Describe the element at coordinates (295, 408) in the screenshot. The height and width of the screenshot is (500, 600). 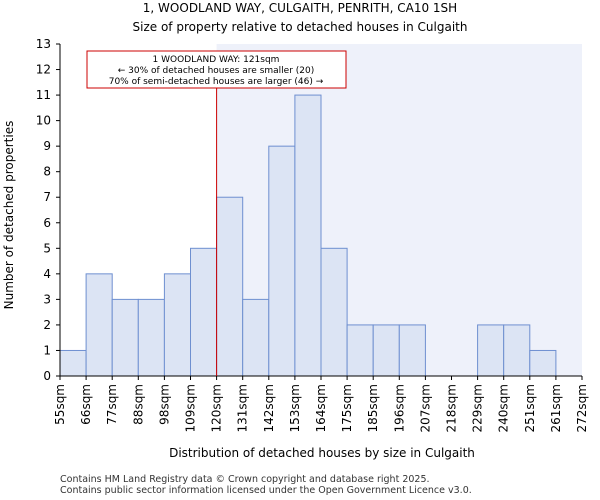
I see `x-tick-label: 153sqm` at that location.